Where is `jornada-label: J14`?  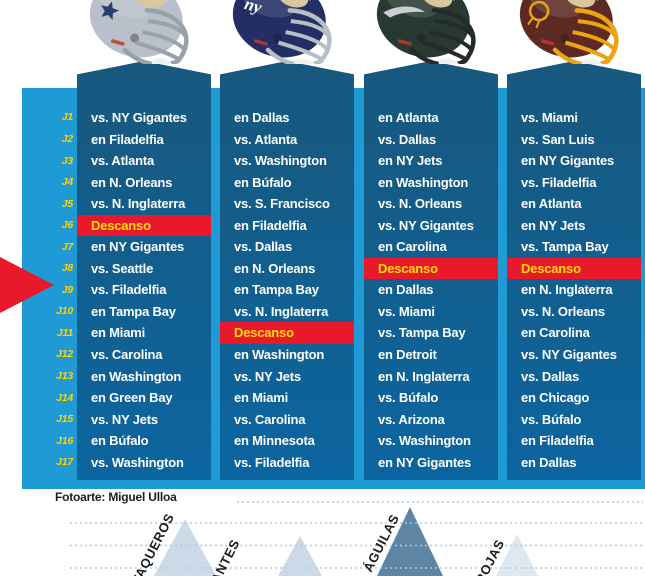 jornada-label: J14 is located at coordinates (64, 397).